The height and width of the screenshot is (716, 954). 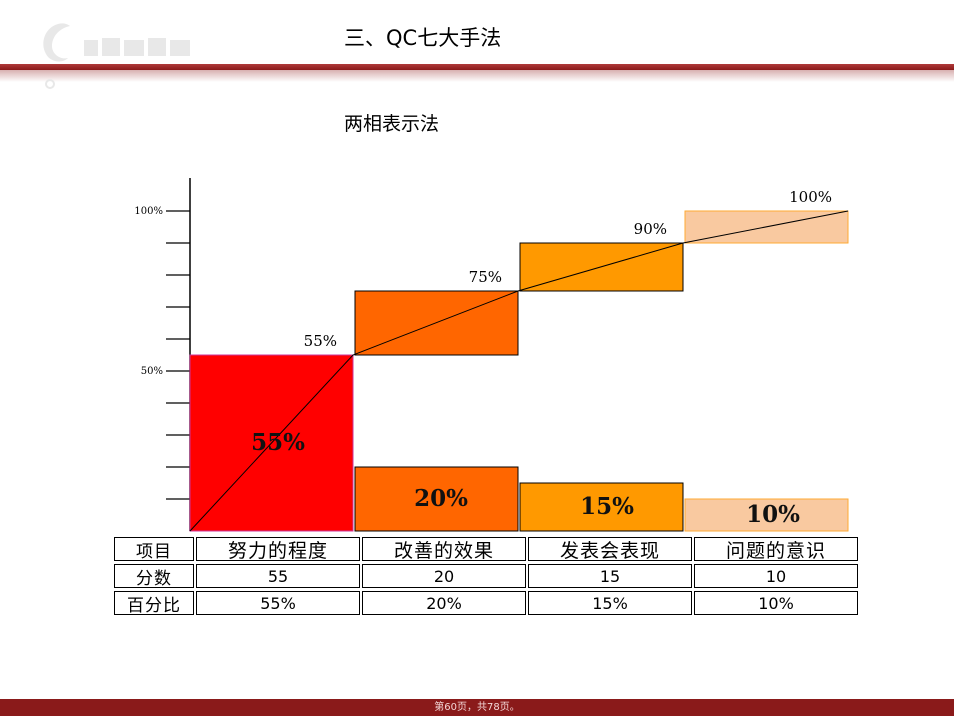 What do you see at coordinates (444, 549) in the screenshot?
I see `table-header-cell: 改善的效果` at bounding box center [444, 549].